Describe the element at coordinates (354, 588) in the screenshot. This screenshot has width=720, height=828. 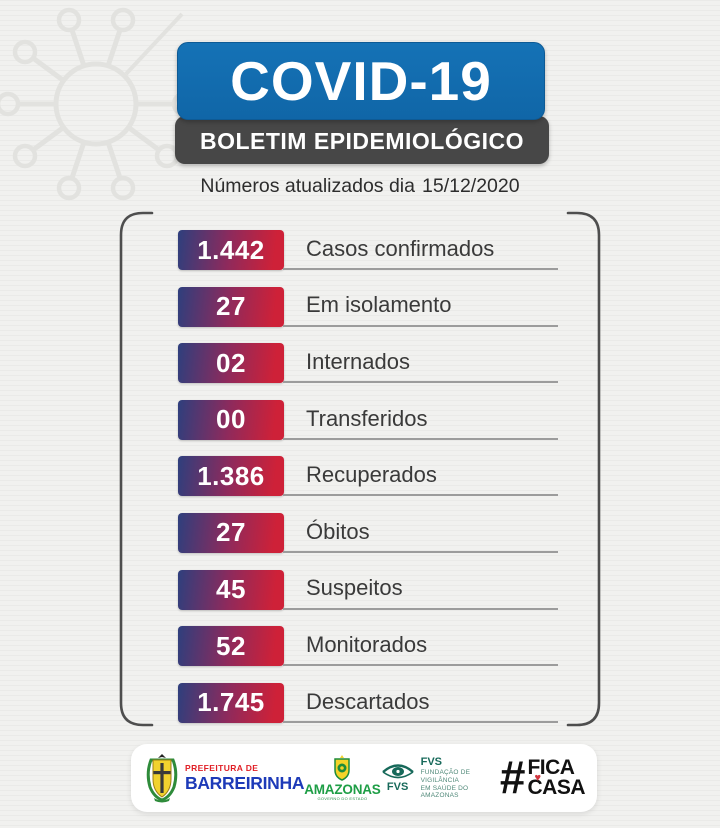
I see `stat-label: Suspeitos` at that location.